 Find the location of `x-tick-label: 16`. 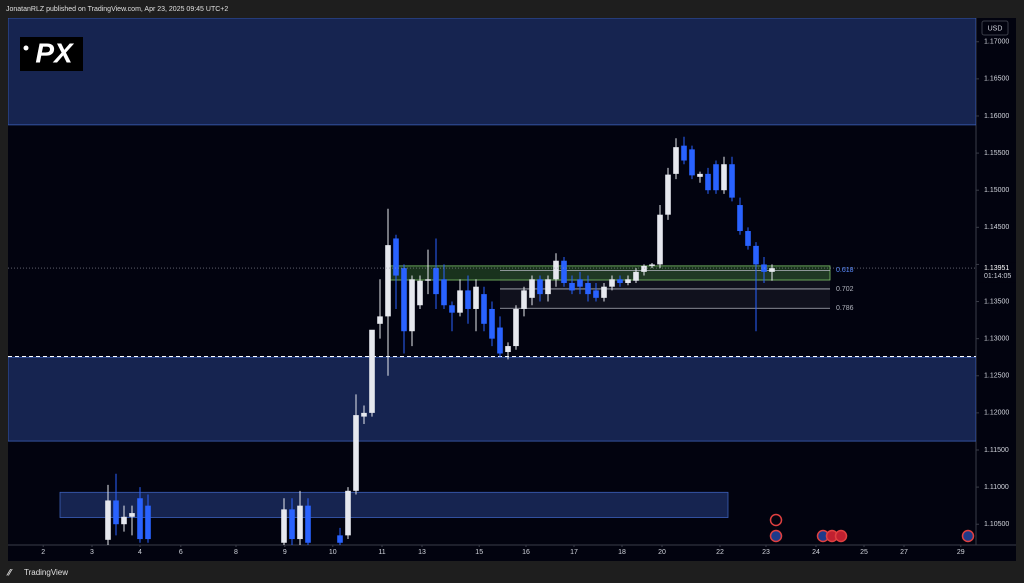

x-tick-label: 16 is located at coordinates (526, 552).